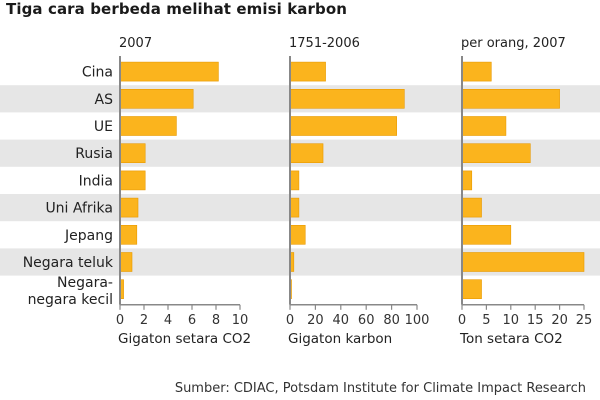 This screenshot has height=400, width=600. I want to click on bar-negara-negara-kecil, so click(471, 289).